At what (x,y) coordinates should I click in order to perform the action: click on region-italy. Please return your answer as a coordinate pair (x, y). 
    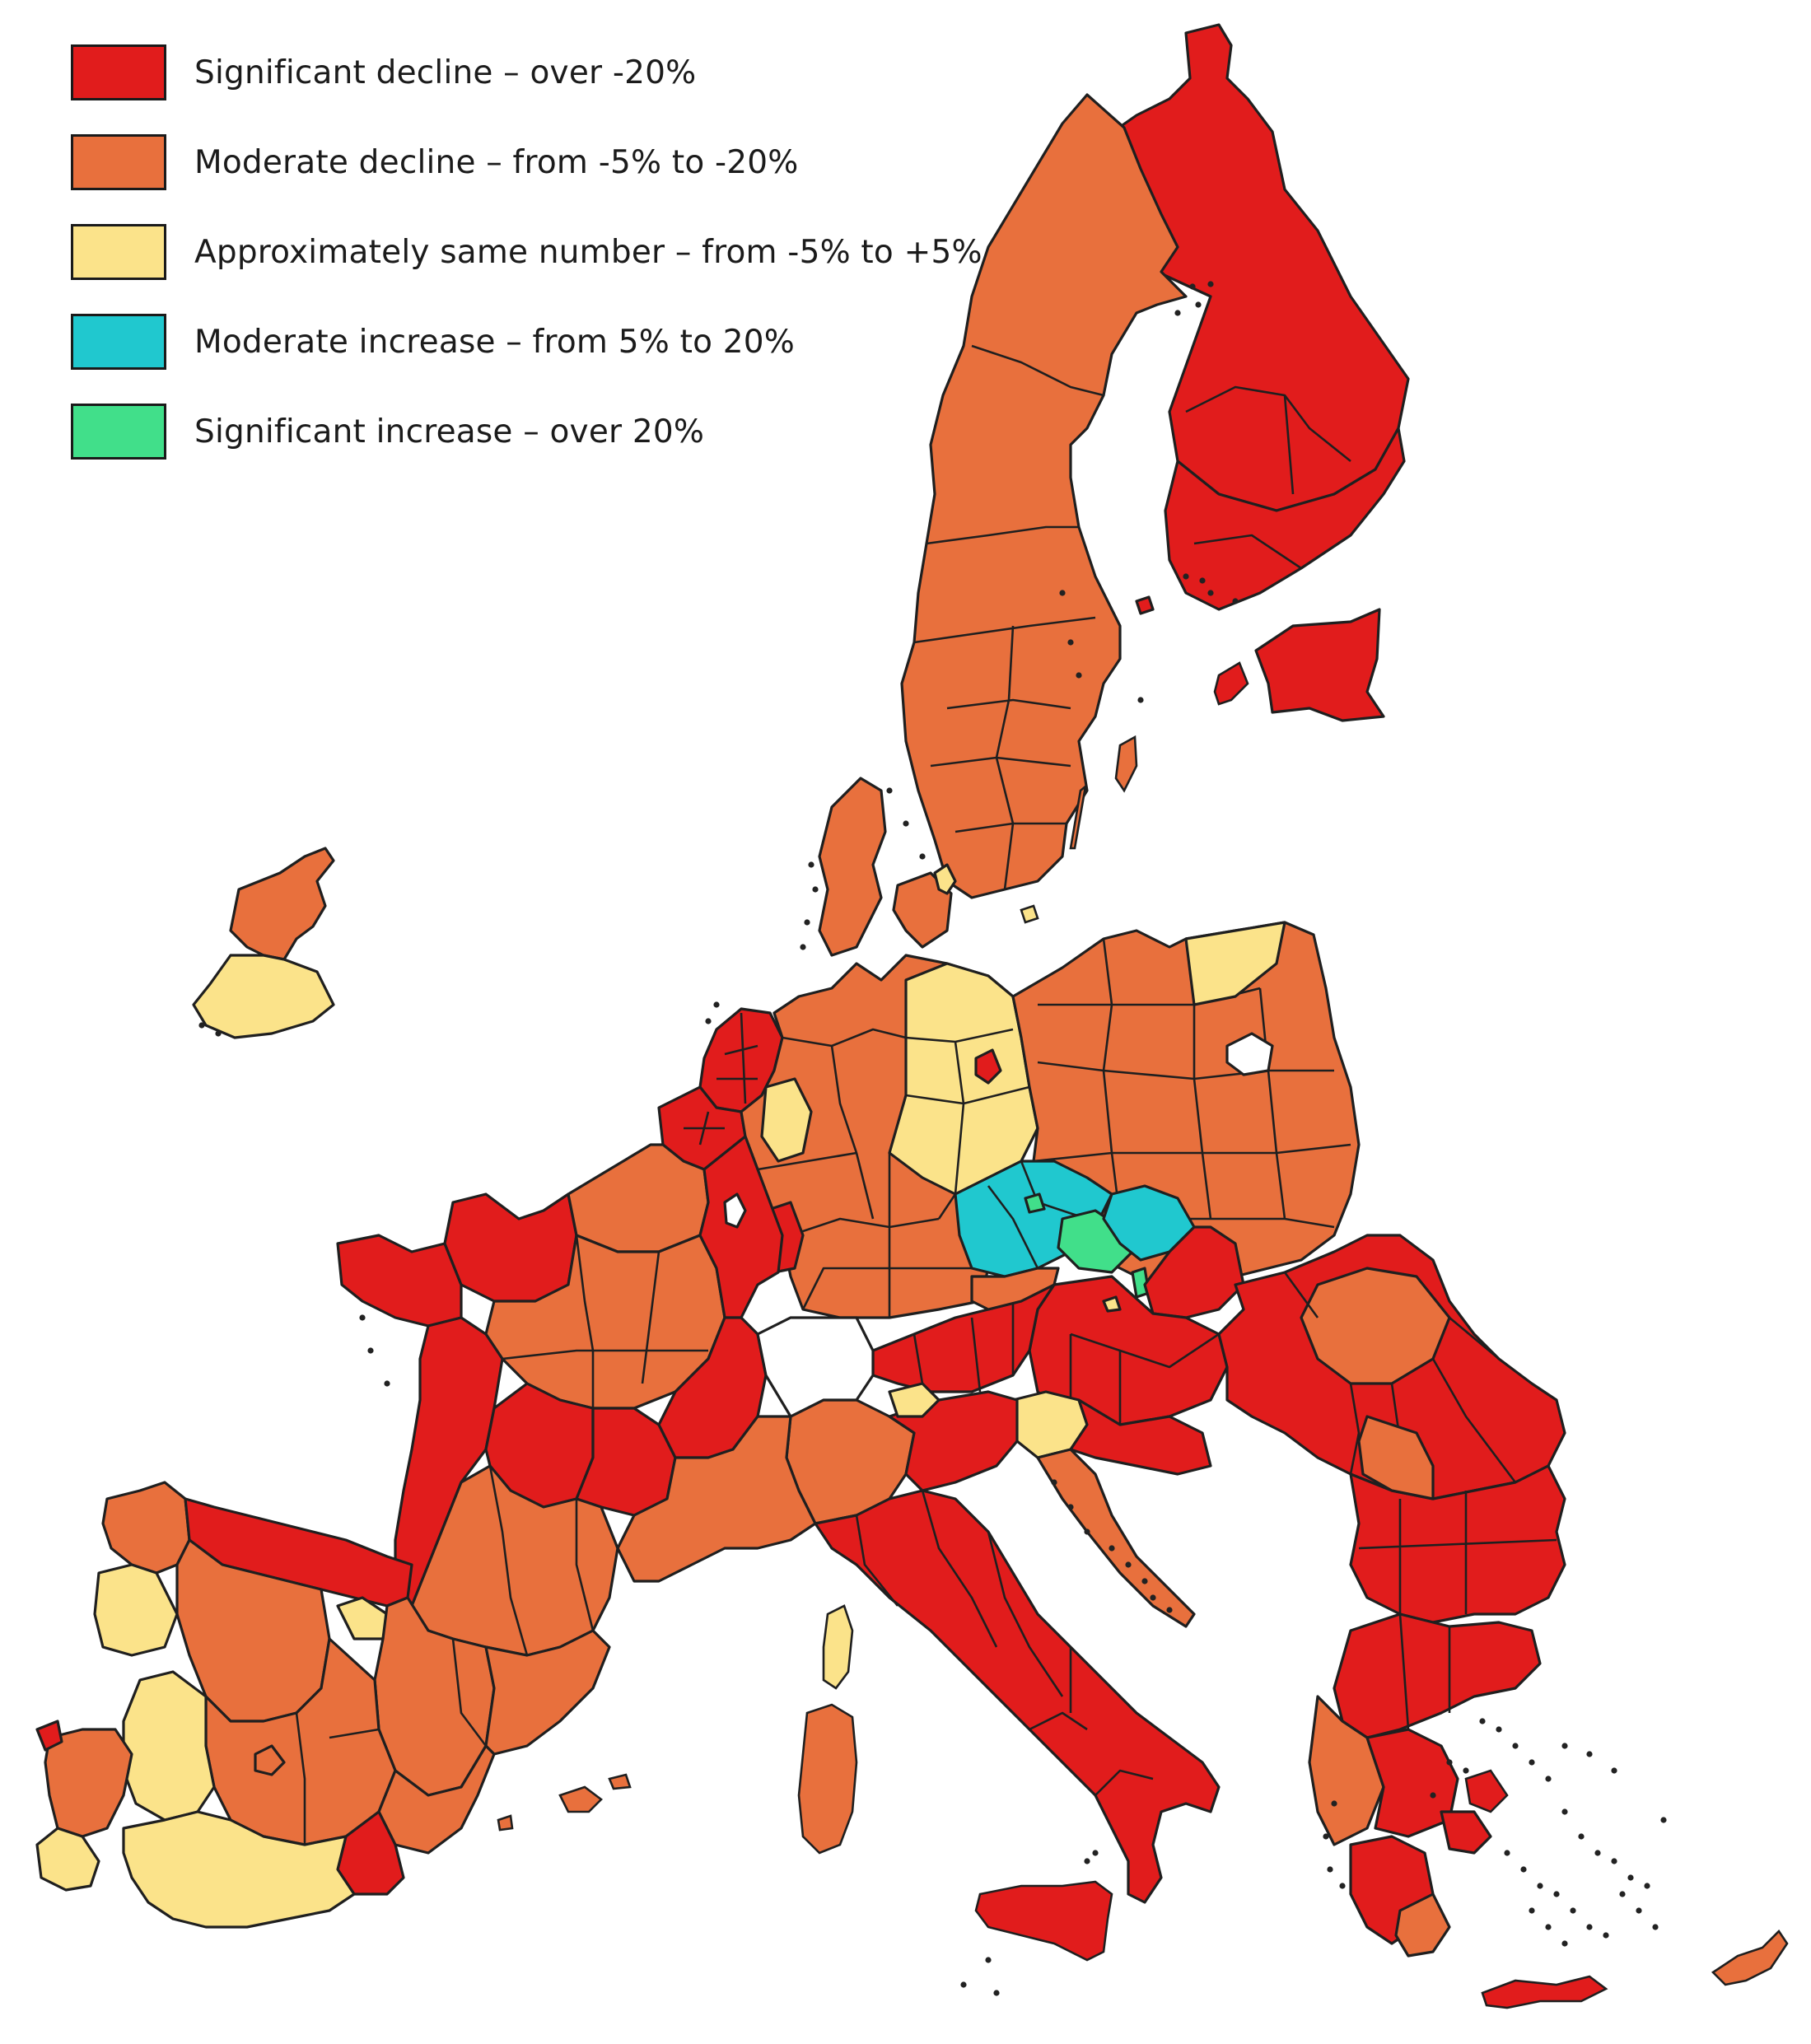
    Looking at the image, I should click on (1017, 1696).